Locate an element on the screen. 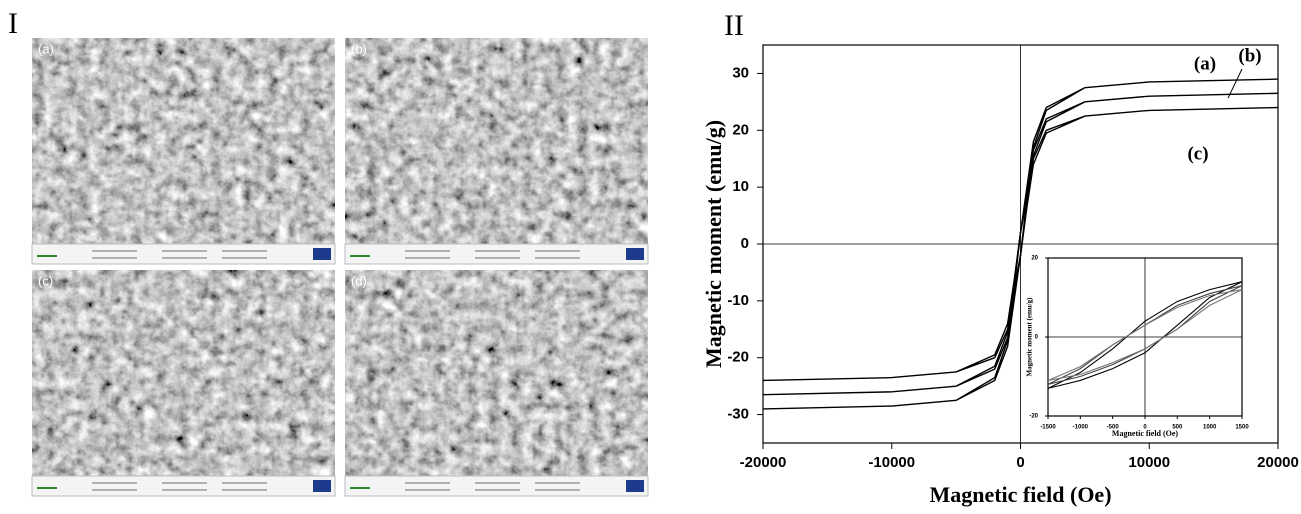 This screenshot has height=514, width=1301. panel-label: II is located at coordinates (734, 25).